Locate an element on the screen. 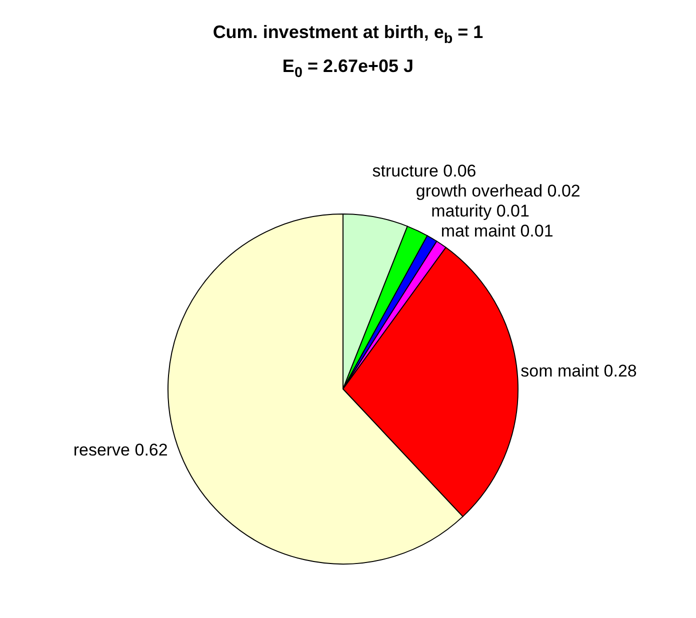 This screenshot has width=696, height=618. slice-label: growth overhead is located at coordinates (482, 192).